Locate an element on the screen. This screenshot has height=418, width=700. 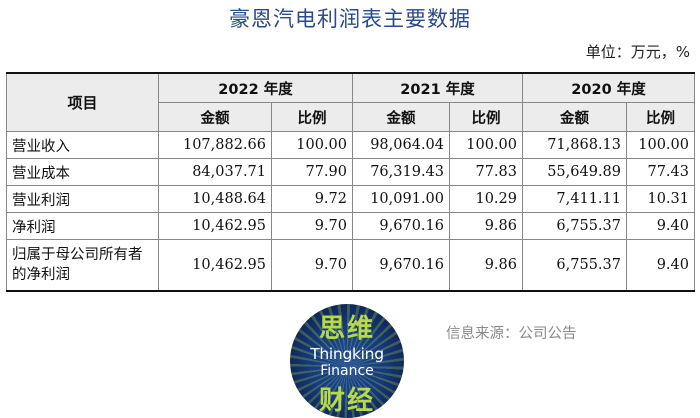
item-header: 项目 is located at coordinates (82, 102).